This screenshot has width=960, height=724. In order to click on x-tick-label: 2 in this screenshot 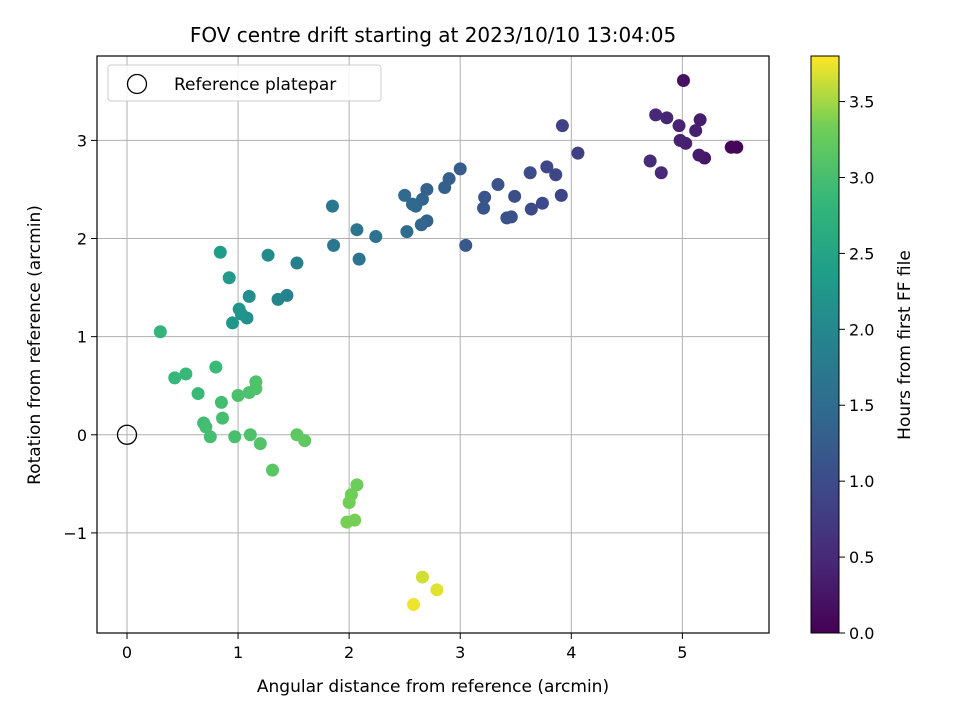, I will do `click(349, 652)`.